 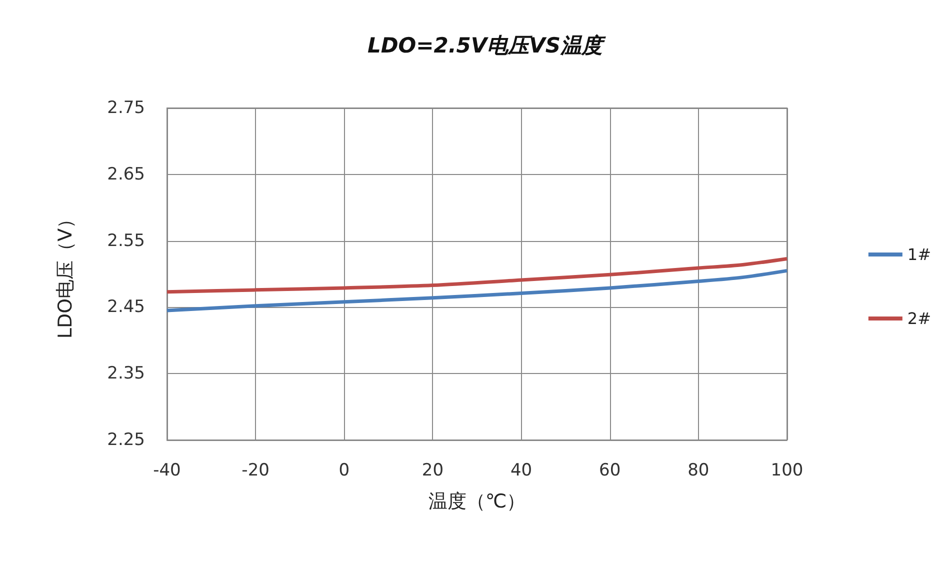 What do you see at coordinates (699, 470) in the screenshot?
I see `x-tick-label: 80` at bounding box center [699, 470].